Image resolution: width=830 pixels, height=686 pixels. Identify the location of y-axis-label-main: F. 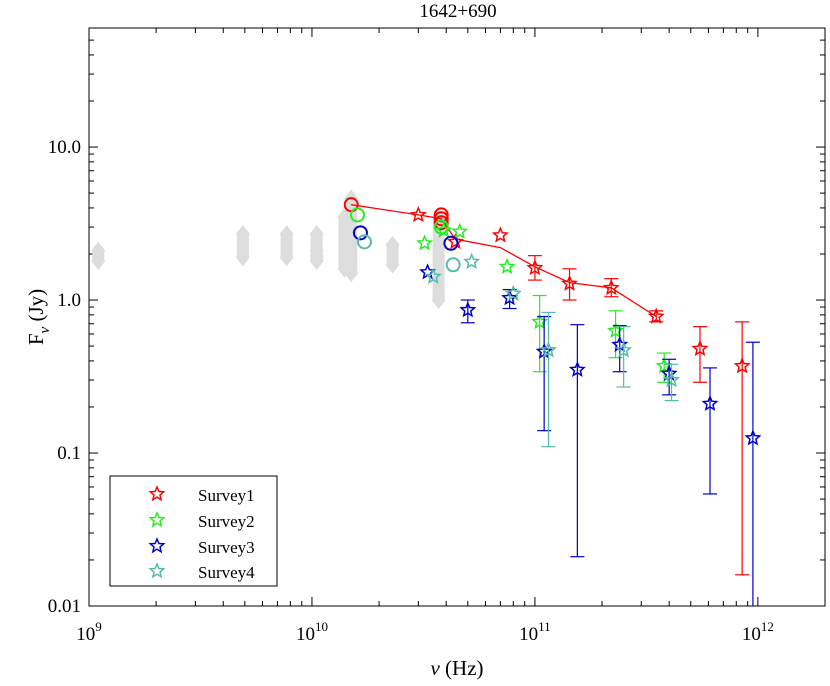
(36, 339).